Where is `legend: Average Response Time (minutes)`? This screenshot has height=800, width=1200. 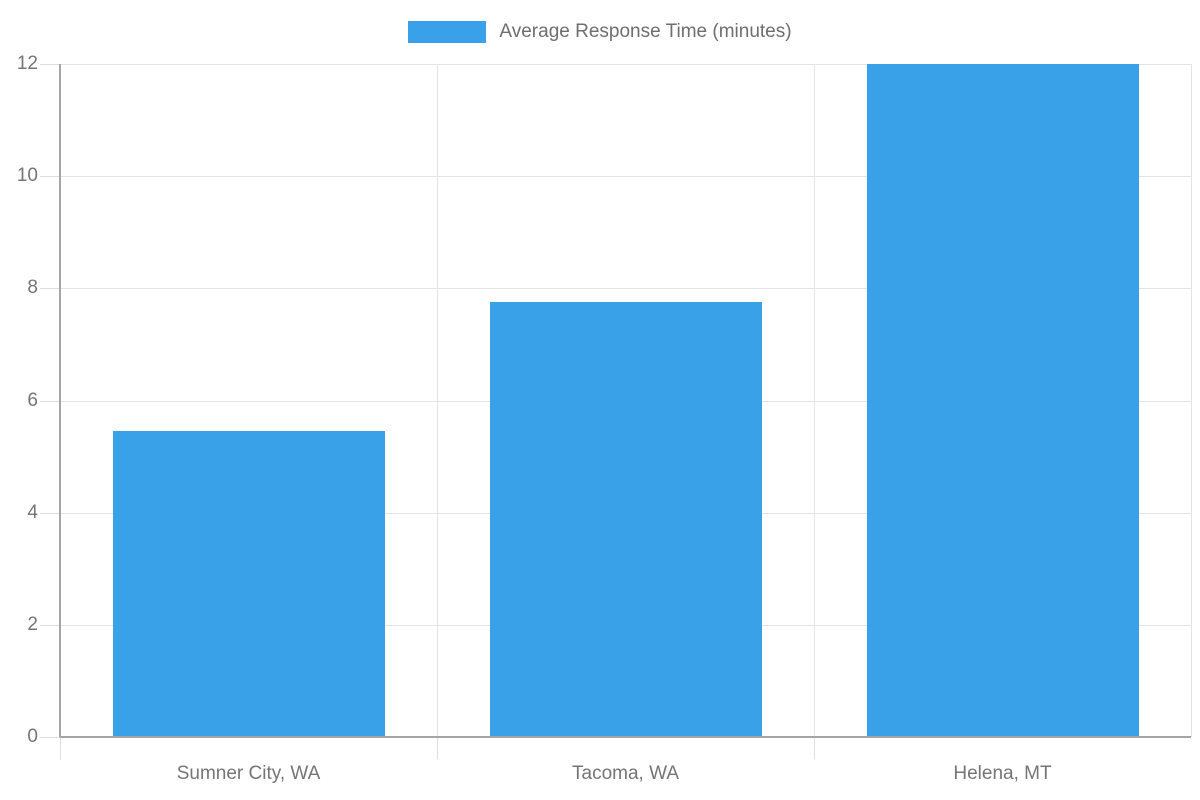
legend: Average Response Time (minutes) is located at coordinates (600, 32).